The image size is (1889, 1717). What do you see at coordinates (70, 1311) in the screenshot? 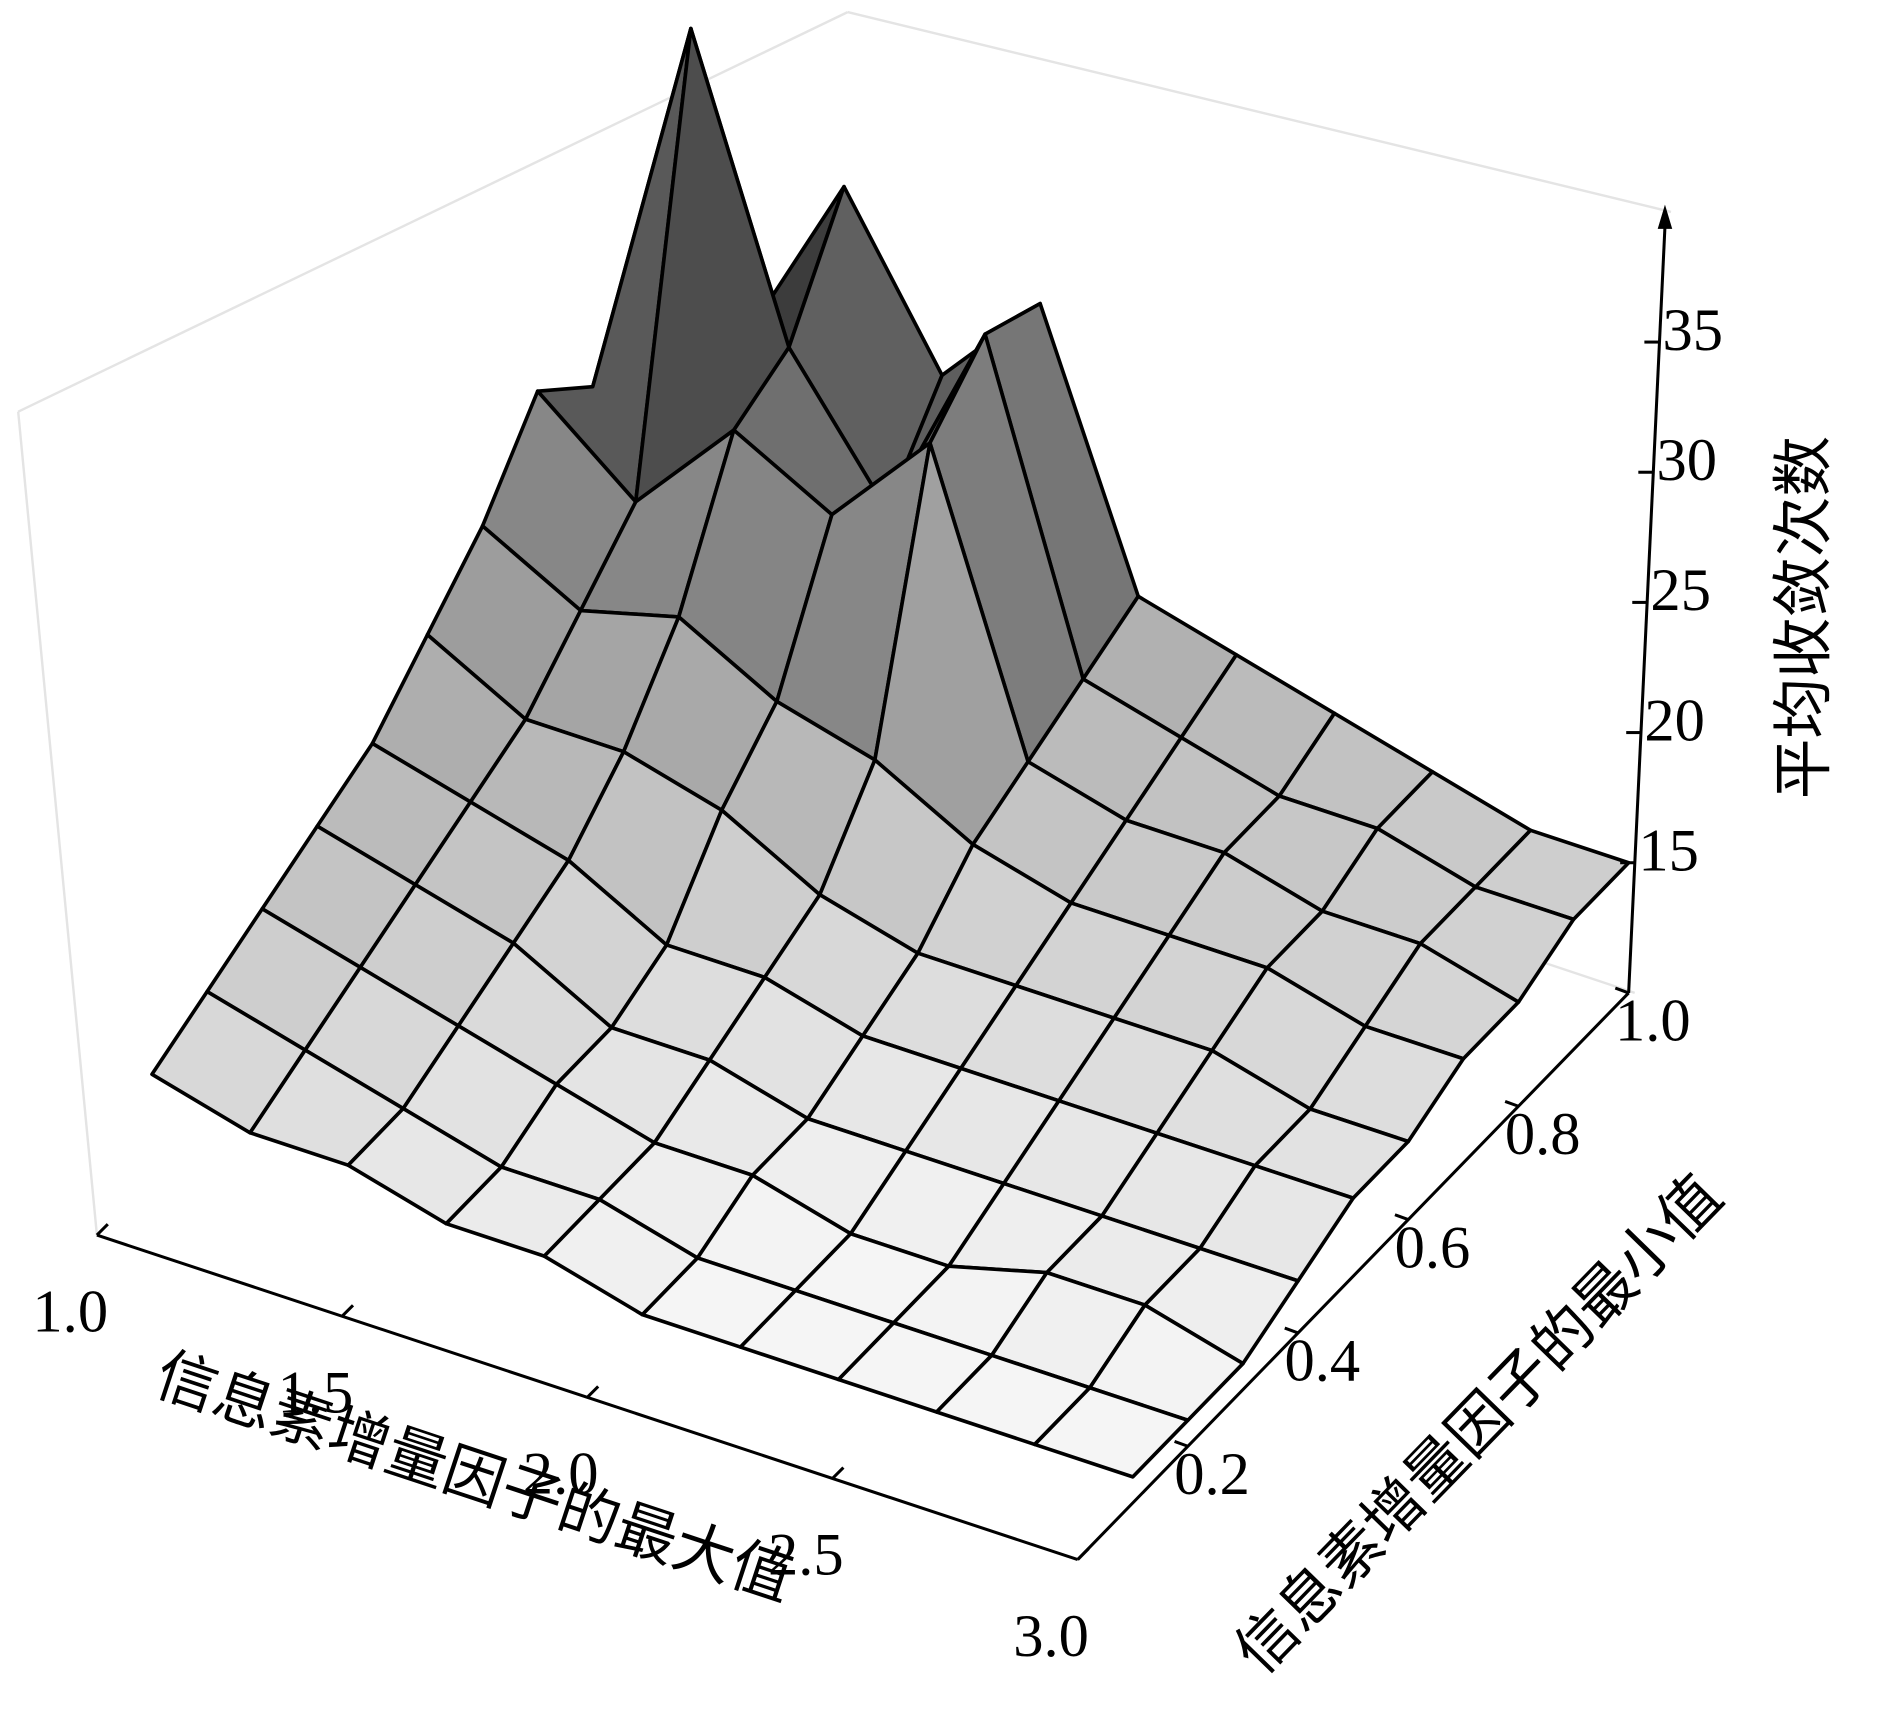
I see `x-tick-label: 1.0` at bounding box center [70, 1311].